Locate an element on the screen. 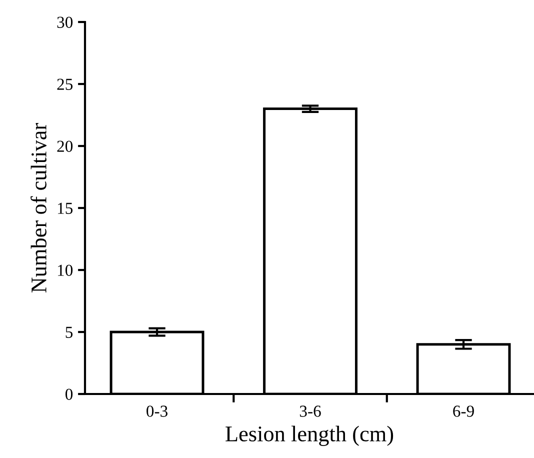  y-tick-label: 20 is located at coordinates (65, 146).